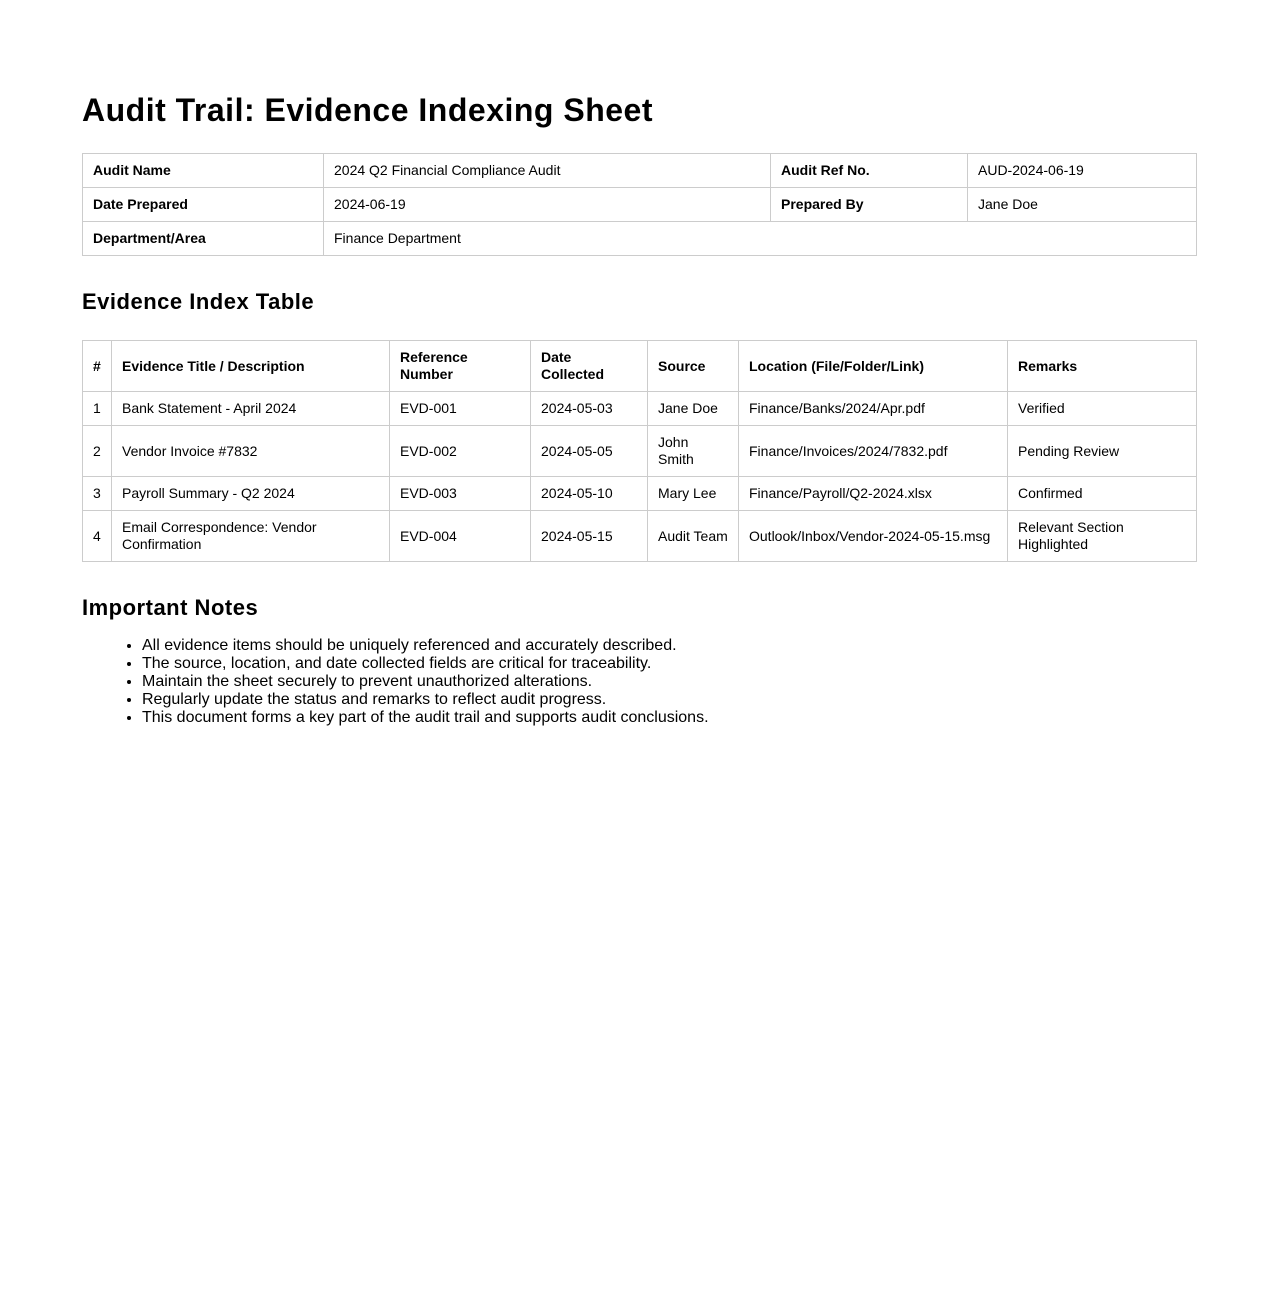  Describe the element at coordinates (589, 366) in the screenshot. I see `column-header: Date Collected` at that location.